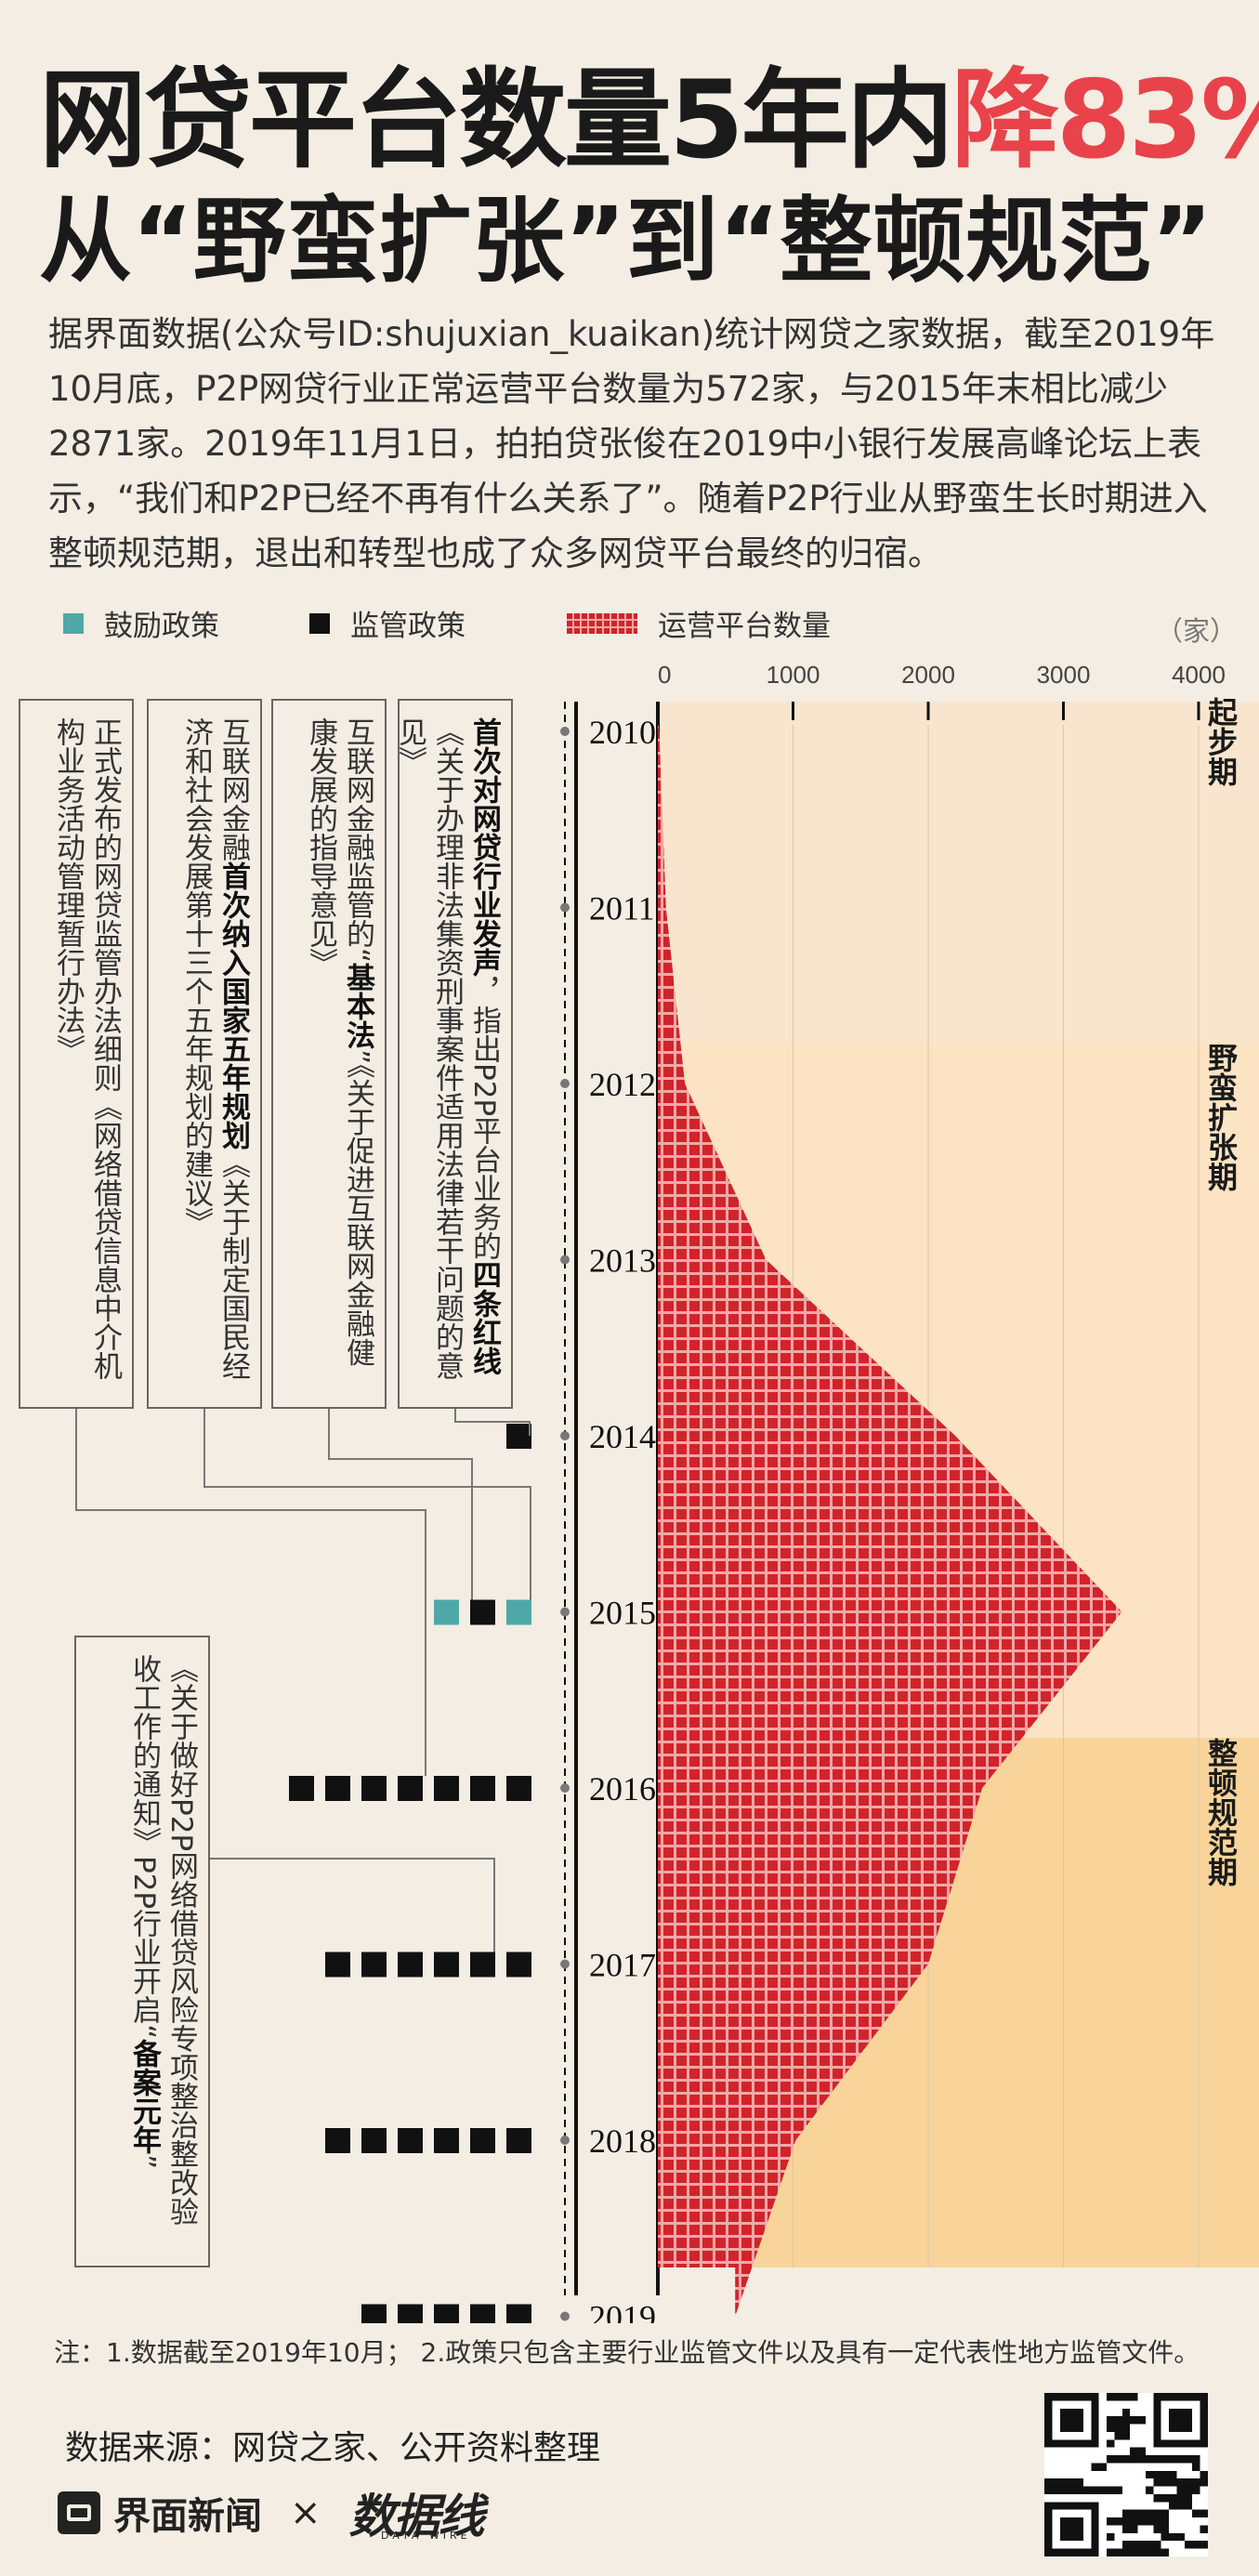 Image resolution: width=1259 pixels, height=2576 pixels. What do you see at coordinates (565, 2316) in the screenshot?
I see `year-dot-2019` at bounding box center [565, 2316].